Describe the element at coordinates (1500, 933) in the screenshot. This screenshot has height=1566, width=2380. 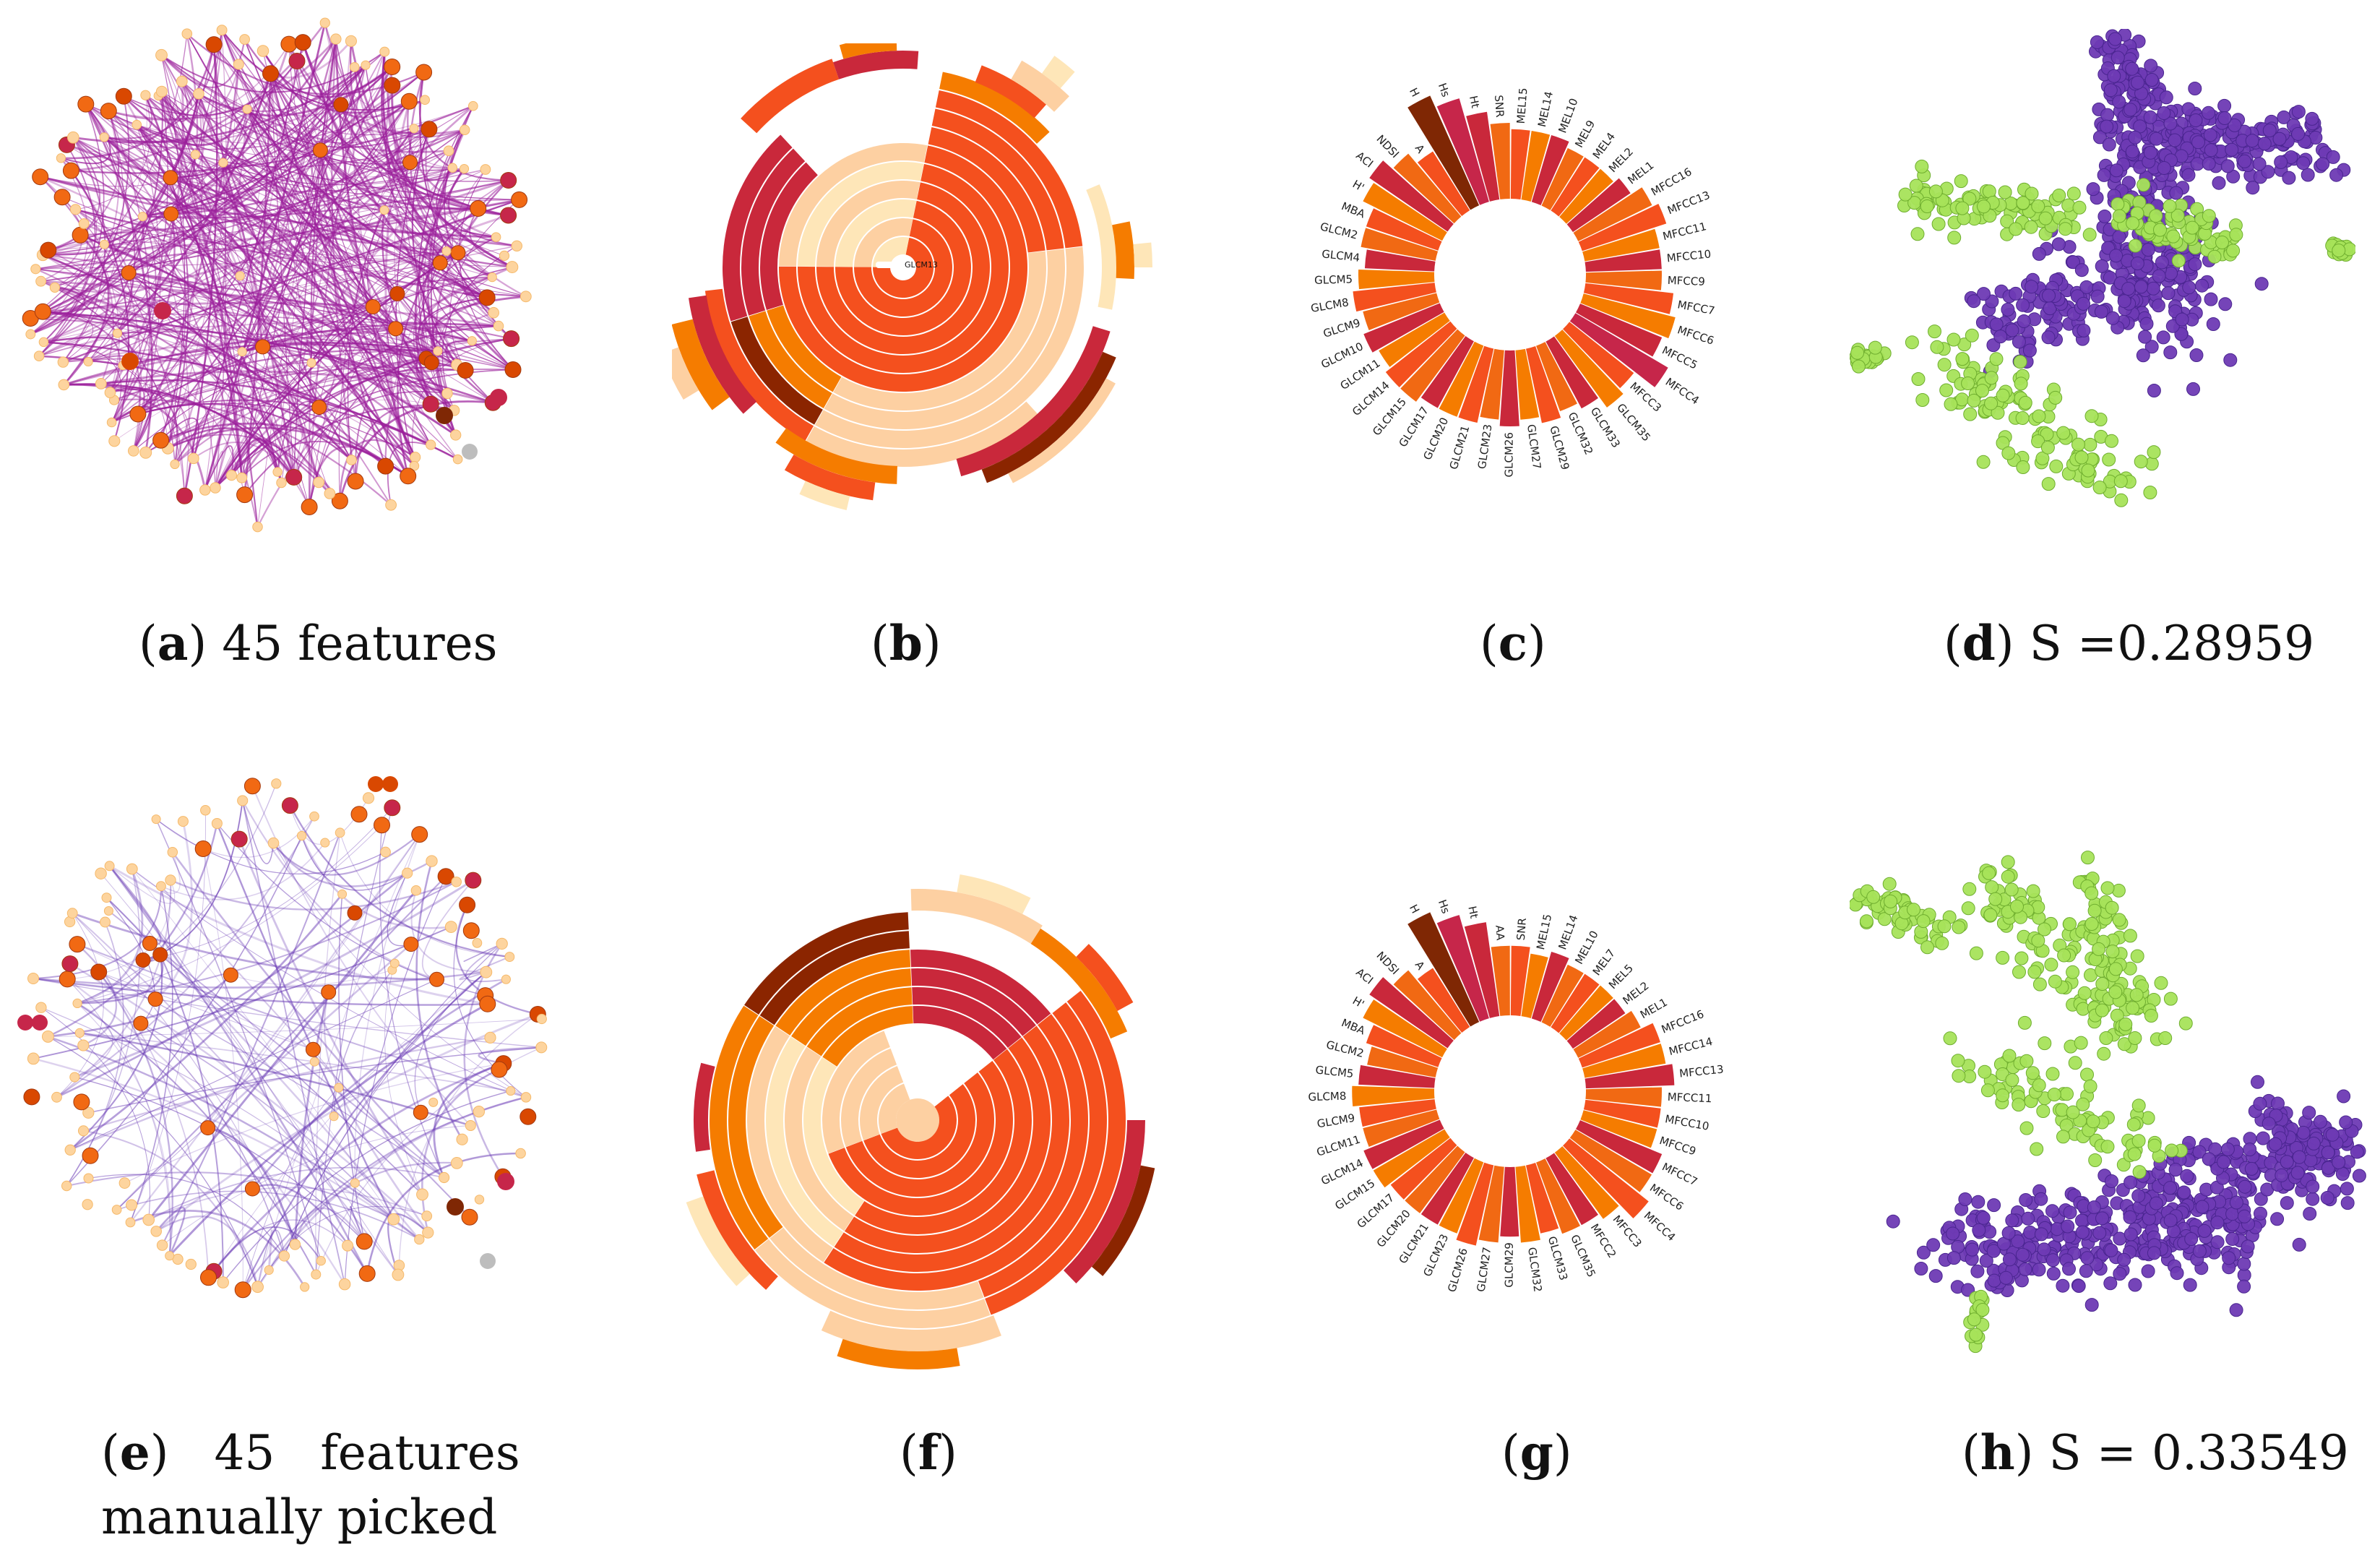
I see `radial-label: AA` at that location.